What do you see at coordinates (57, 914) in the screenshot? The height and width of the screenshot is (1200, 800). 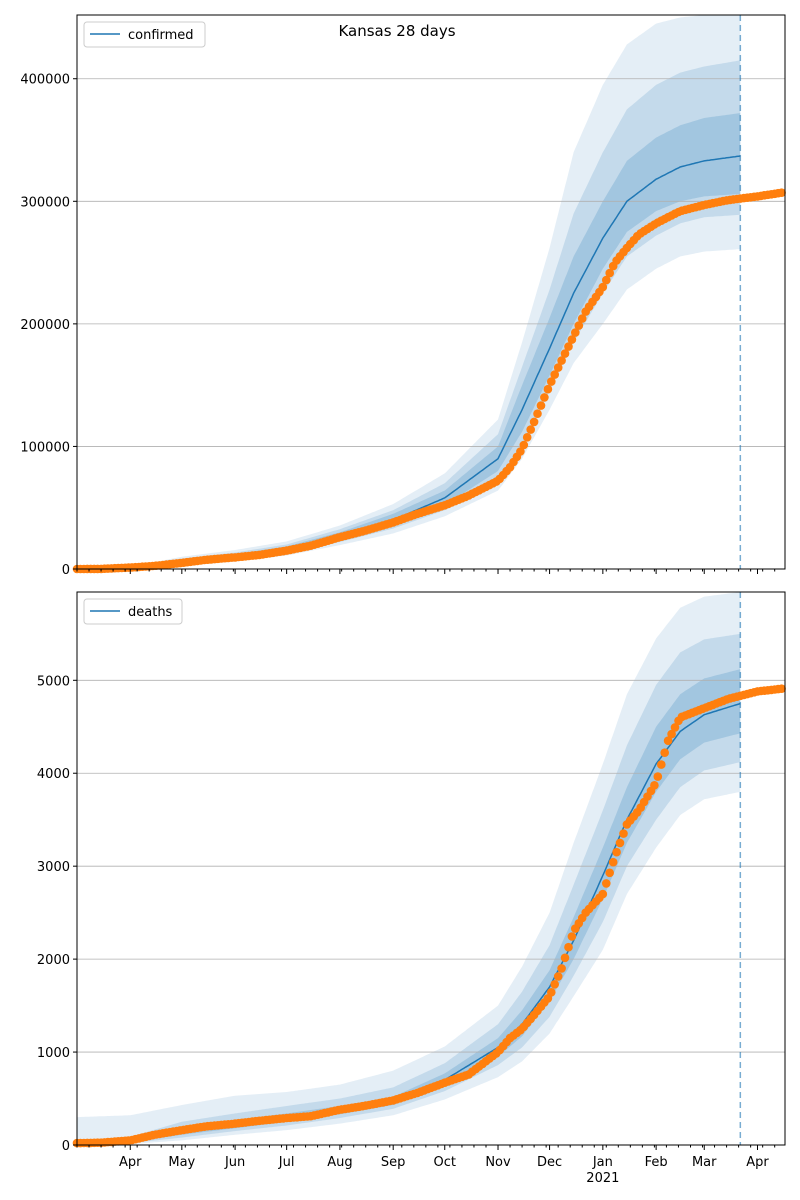 I see `deaths-y-axis: 0 1000 2000 3000 4000 5000` at bounding box center [57, 914].